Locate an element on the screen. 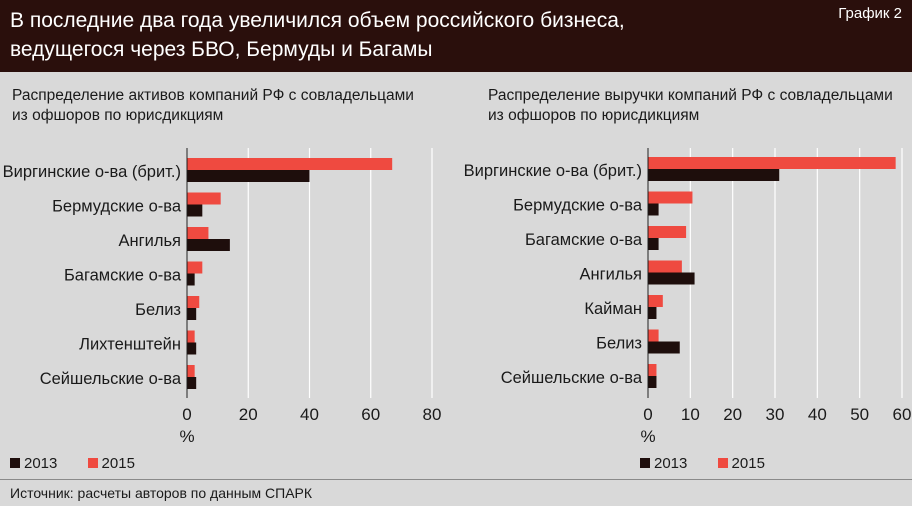  x-tick-label: 50 is located at coordinates (859, 414).